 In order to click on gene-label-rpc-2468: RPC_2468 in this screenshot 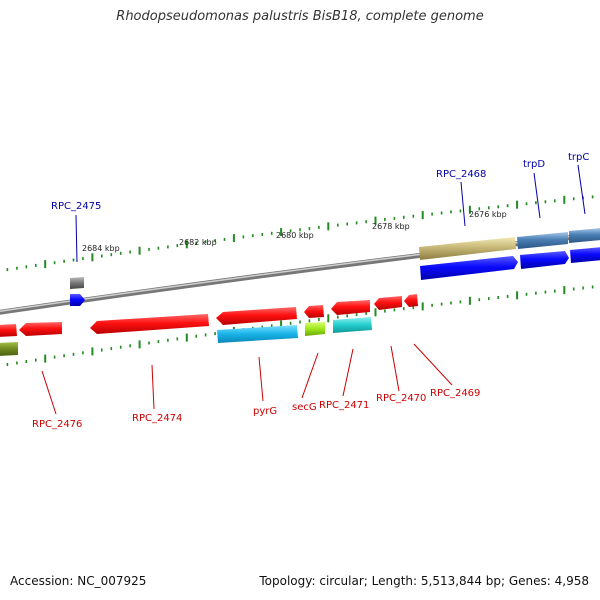, I will do `click(461, 174)`.